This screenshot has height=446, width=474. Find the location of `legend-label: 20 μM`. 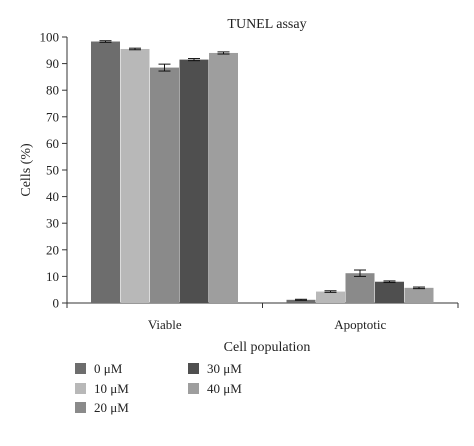

legend-label: 20 μM is located at coordinates (111, 407).